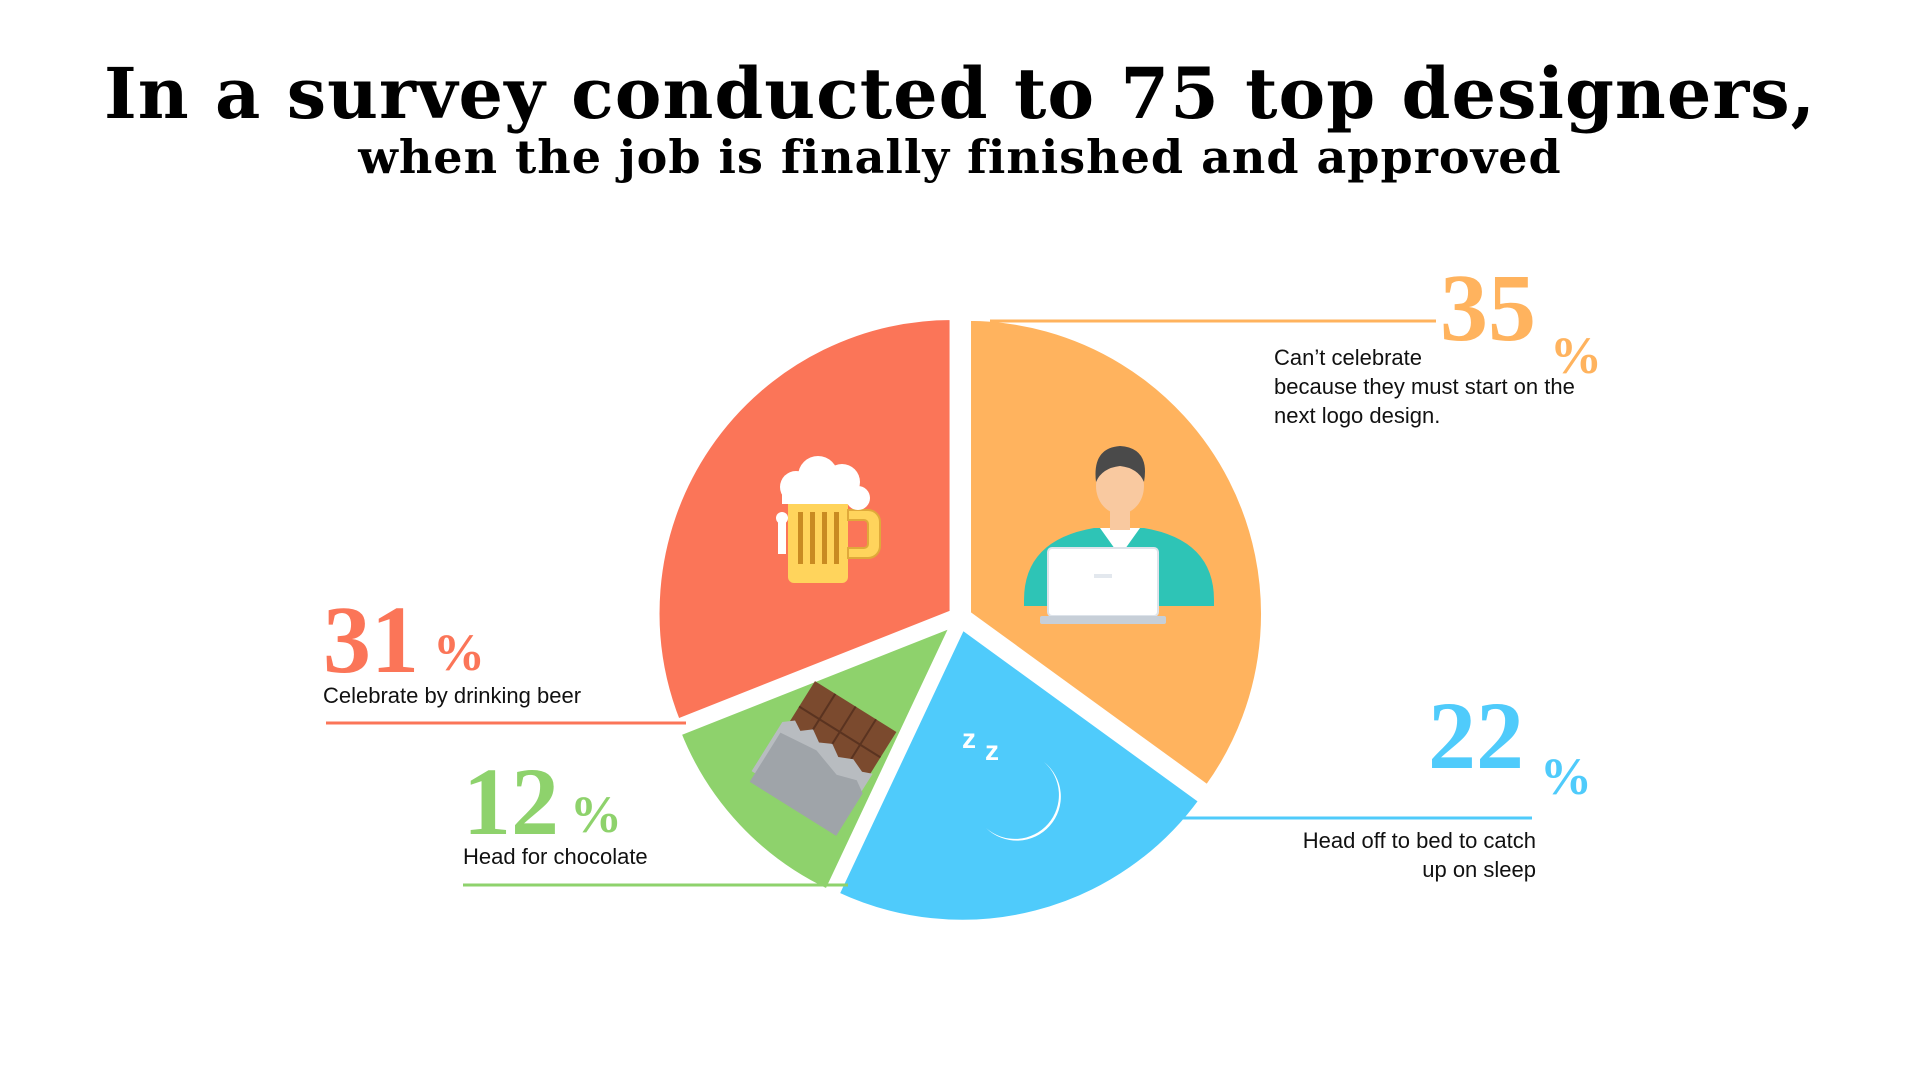  Describe the element at coordinates (1576, 356) in the screenshot. I see `slice-percent-sign-0: %` at that location.